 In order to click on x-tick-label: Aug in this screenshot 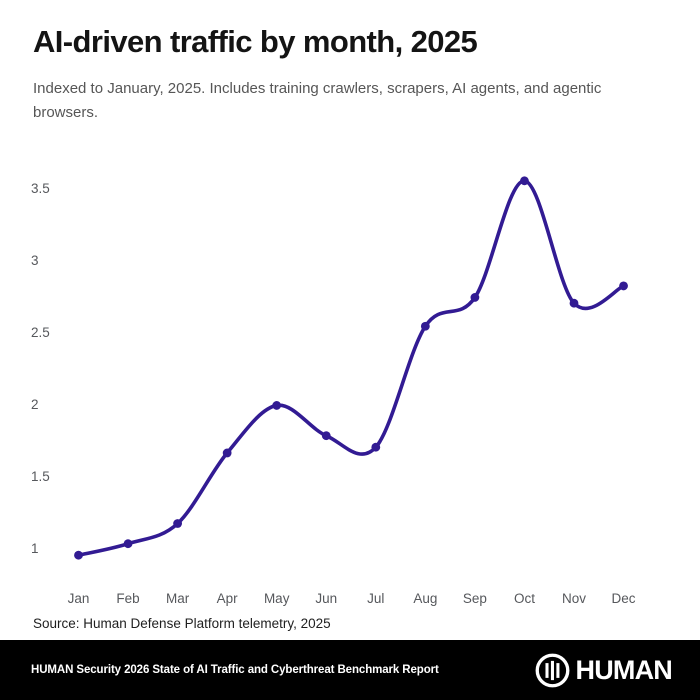, I will do `click(425, 598)`.